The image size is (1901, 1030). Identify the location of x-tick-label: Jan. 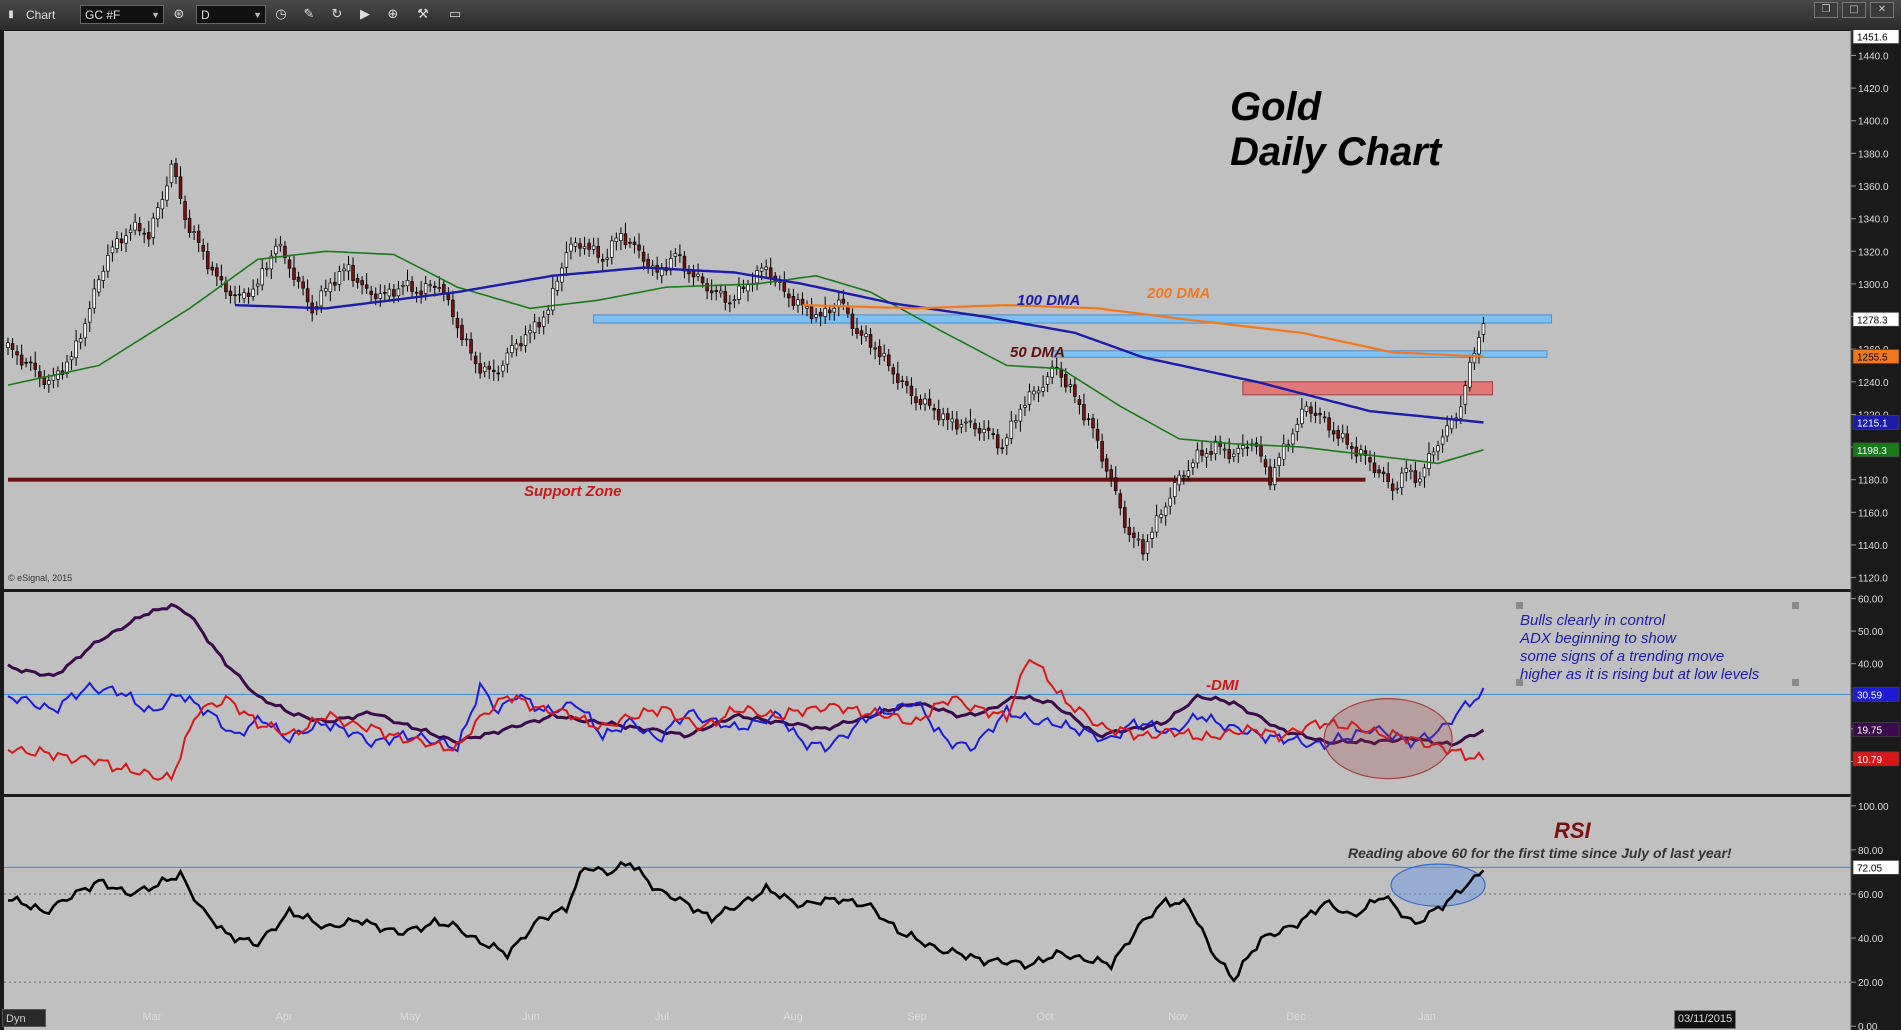
(1427, 1017).